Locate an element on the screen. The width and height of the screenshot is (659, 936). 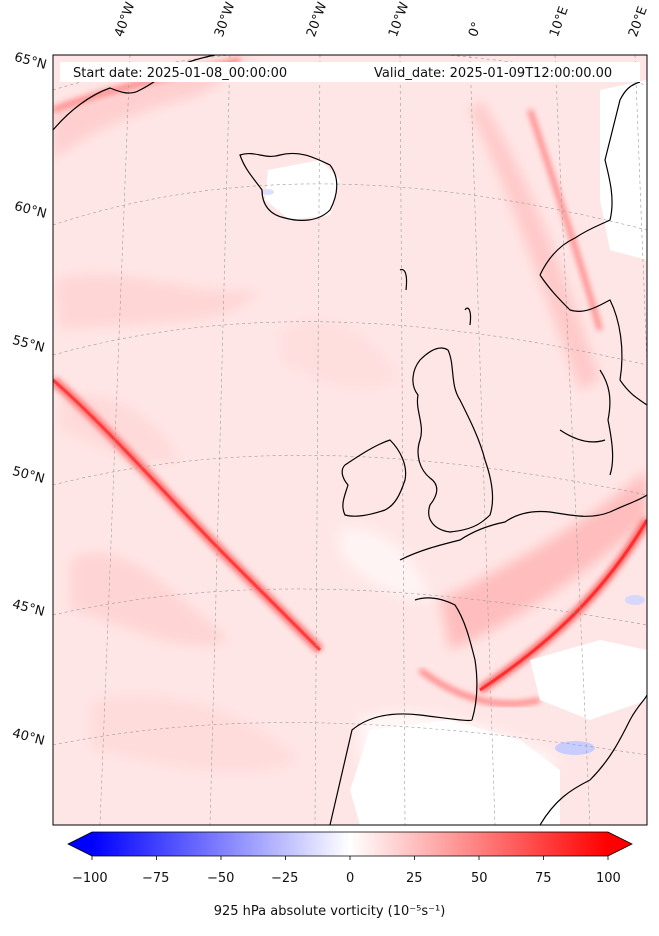
iceland-near-zero-area is located at coordinates (302, 190).